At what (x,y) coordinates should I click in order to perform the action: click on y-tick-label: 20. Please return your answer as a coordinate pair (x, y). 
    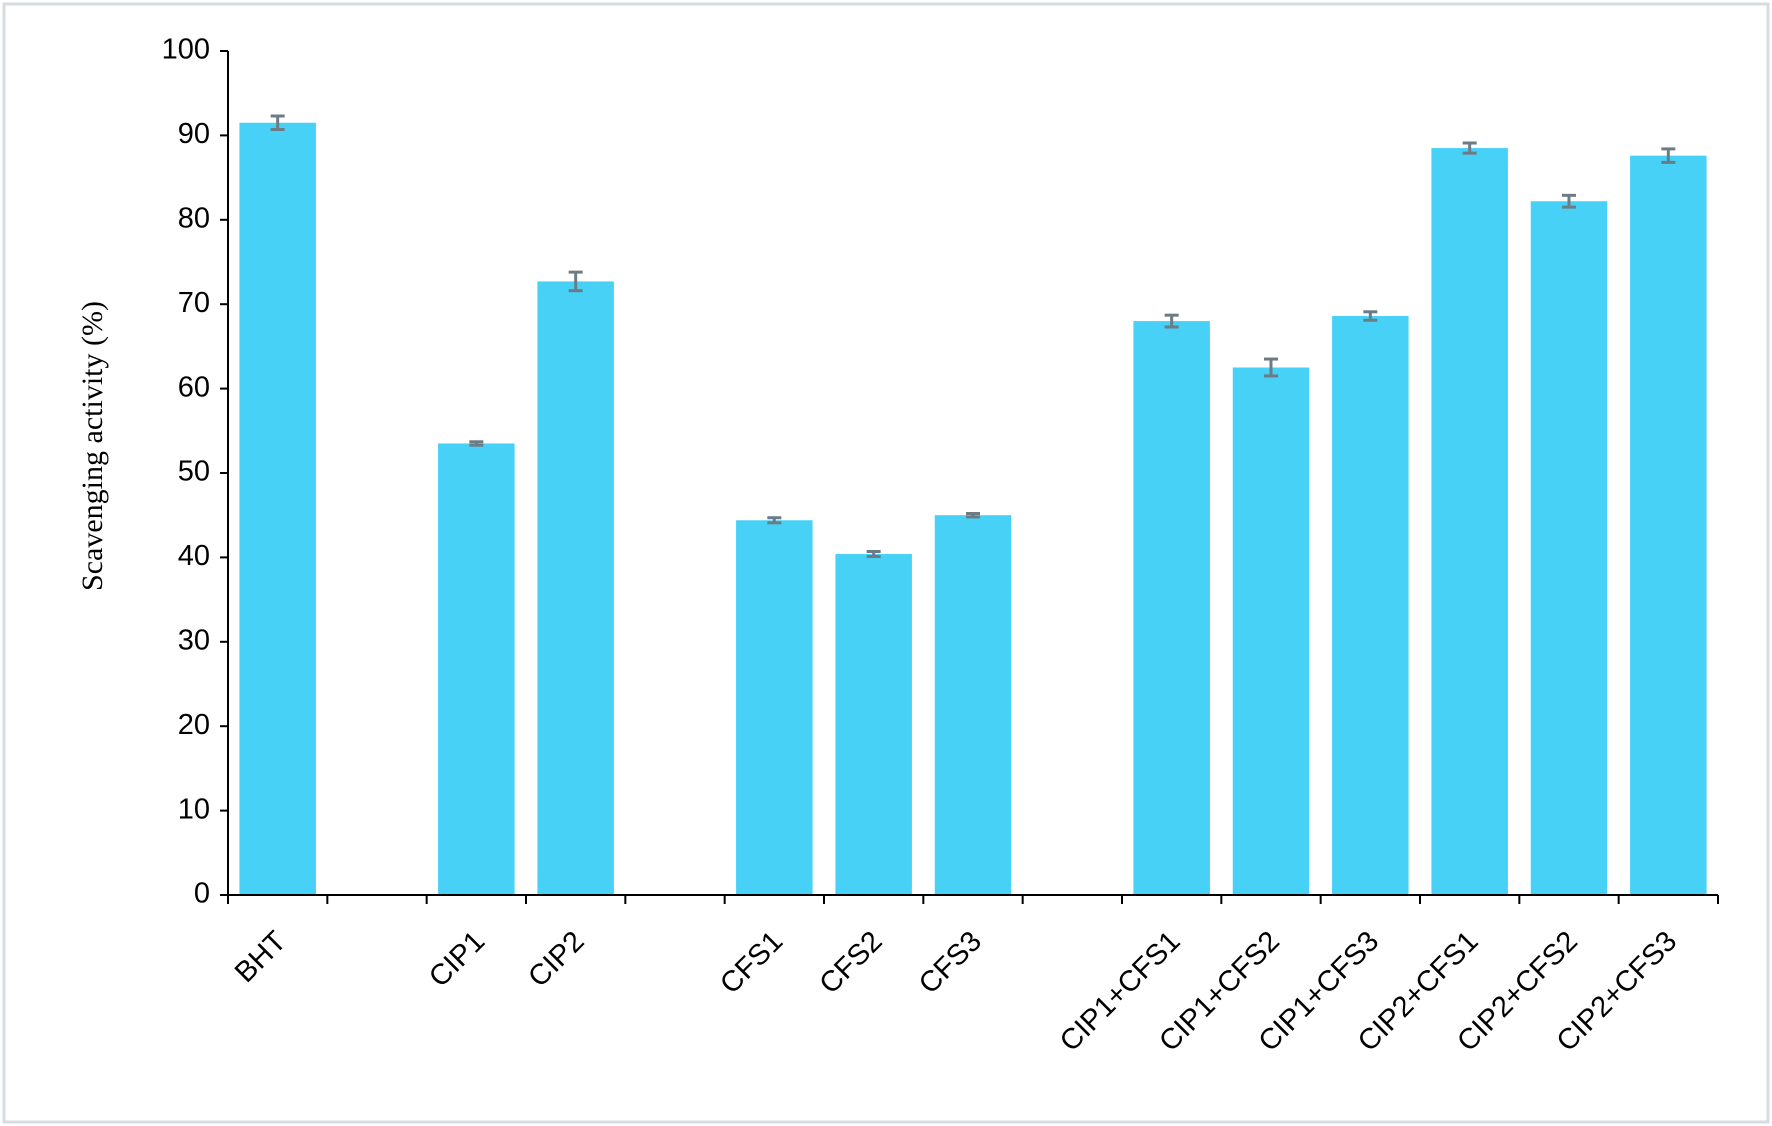
    Looking at the image, I should click on (194, 725).